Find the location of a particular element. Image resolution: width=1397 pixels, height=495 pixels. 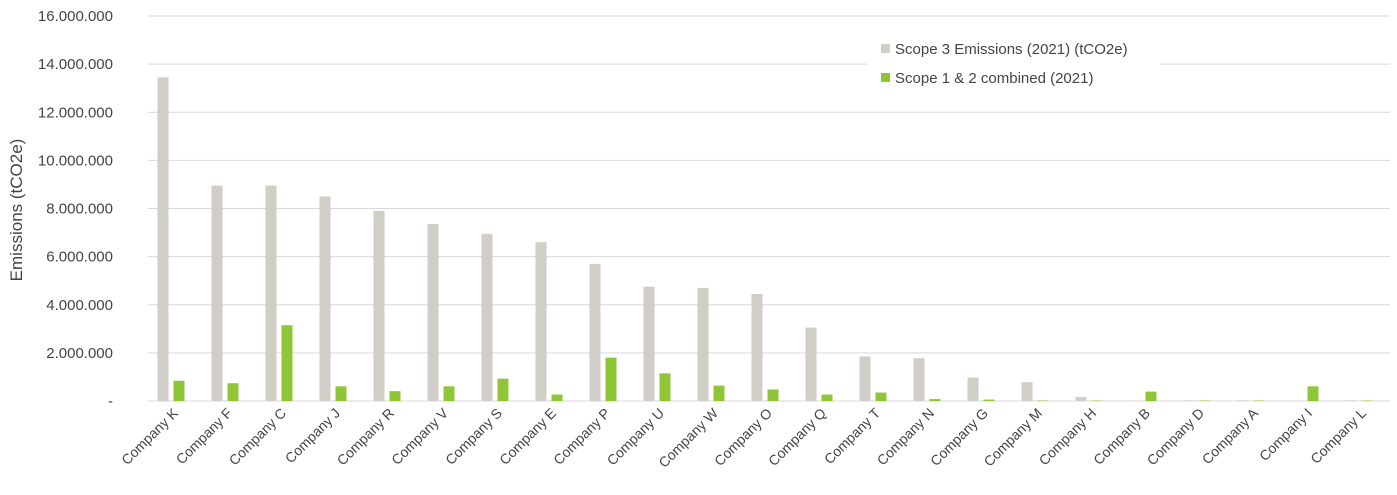

y-tick-label: - is located at coordinates (110, 401).